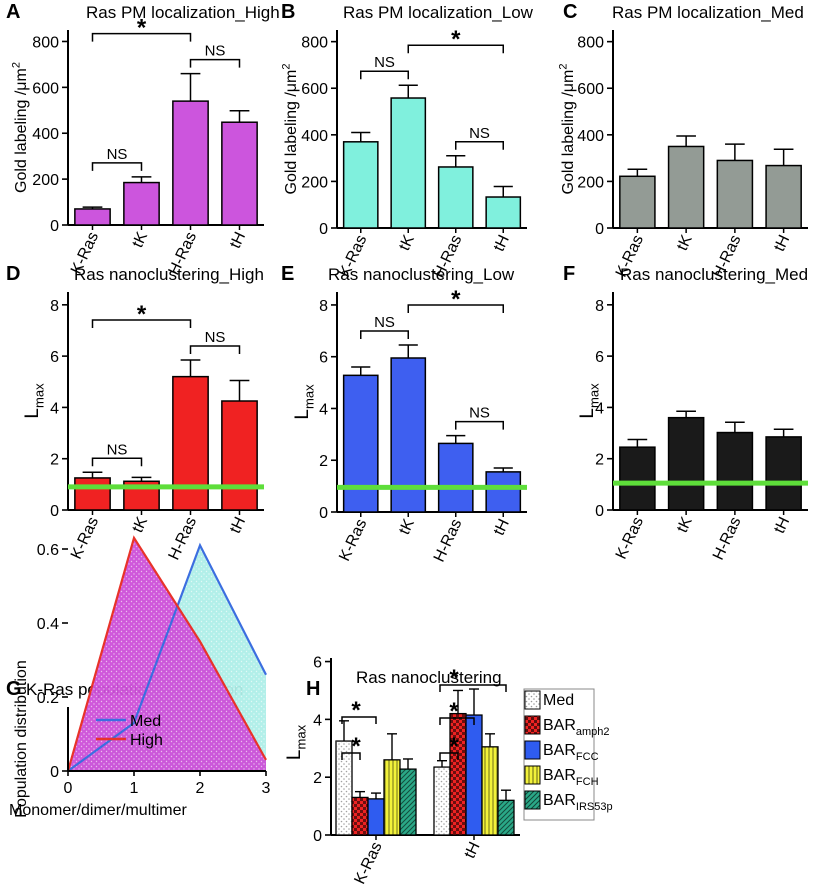 This screenshot has width=827, height=885. What do you see at coordinates (287, 274) in the screenshot?
I see `panel-label: E` at bounding box center [287, 274].